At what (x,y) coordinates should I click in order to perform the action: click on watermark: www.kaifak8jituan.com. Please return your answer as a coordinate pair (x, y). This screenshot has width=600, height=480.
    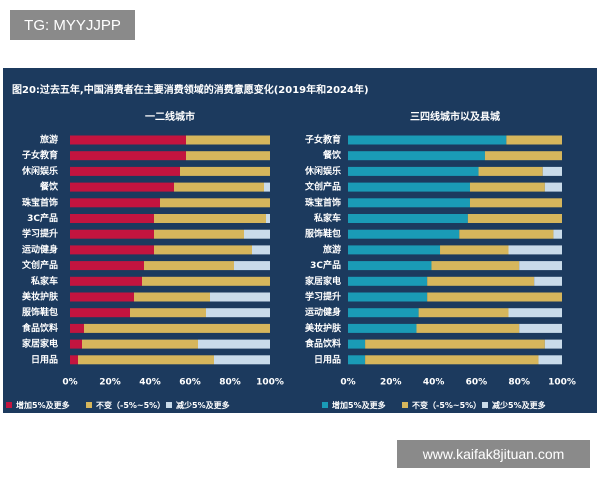
    Looking at the image, I should click on (493, 454).